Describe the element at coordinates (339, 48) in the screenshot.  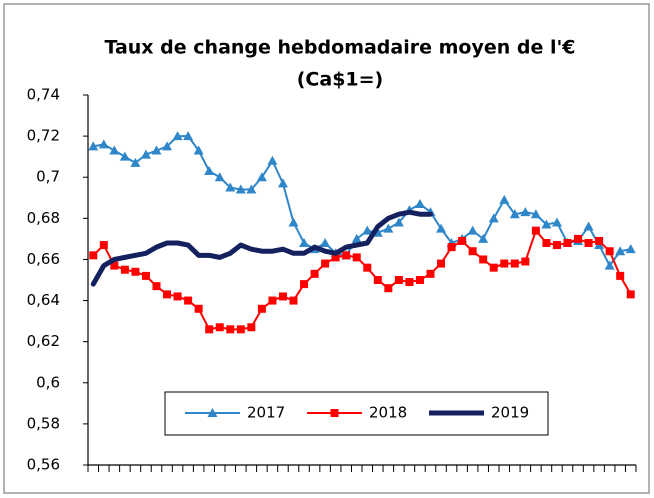
I see `chart-title: Taux de change hebdomadaire moyen de l'€` at that location.